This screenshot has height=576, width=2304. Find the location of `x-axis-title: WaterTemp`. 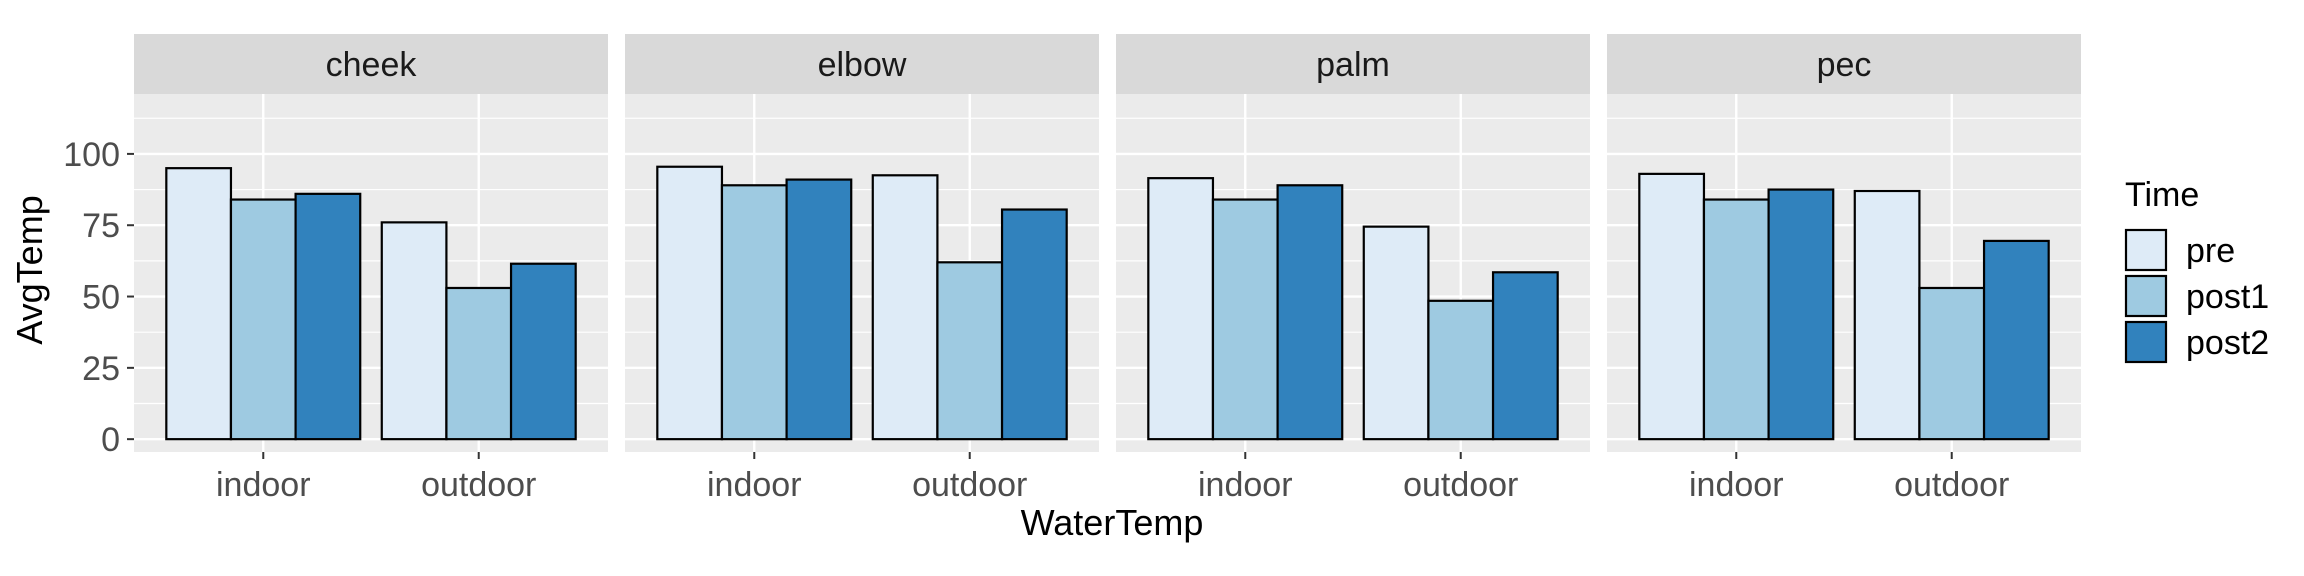

x-axis-title: WaterTemp is located at coordinates (1112, 522).